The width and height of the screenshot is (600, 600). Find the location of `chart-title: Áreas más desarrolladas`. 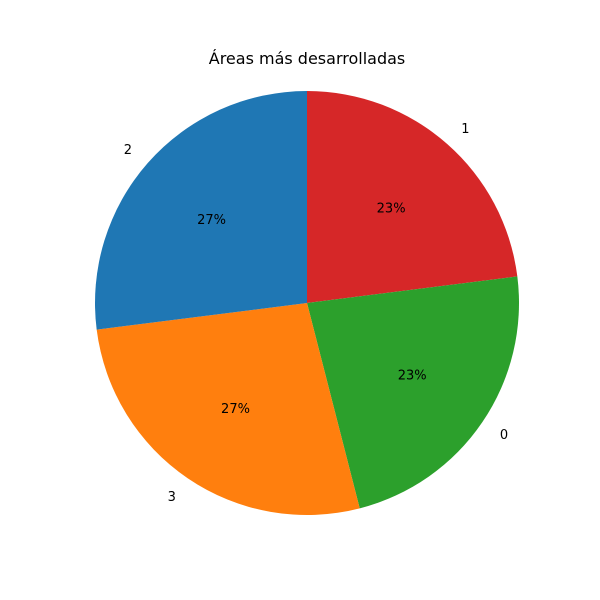

chart-title: Áreas más desarrolladas is located at coordinates (307, 58).